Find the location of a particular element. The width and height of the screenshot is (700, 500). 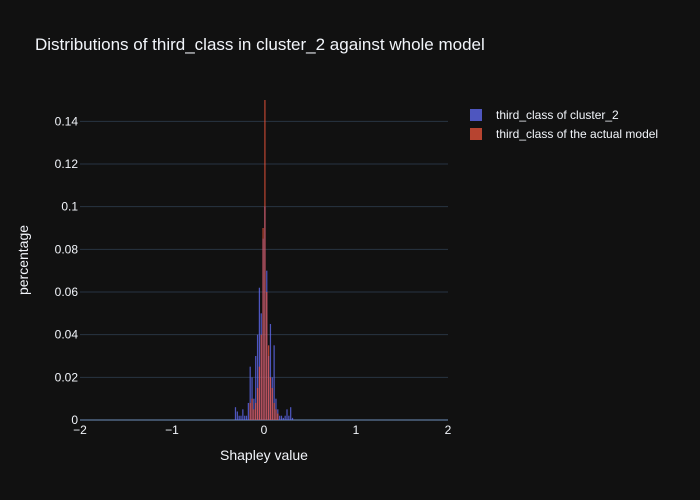

y-tick-label: 0.02 is located at coordinates (67, 377).